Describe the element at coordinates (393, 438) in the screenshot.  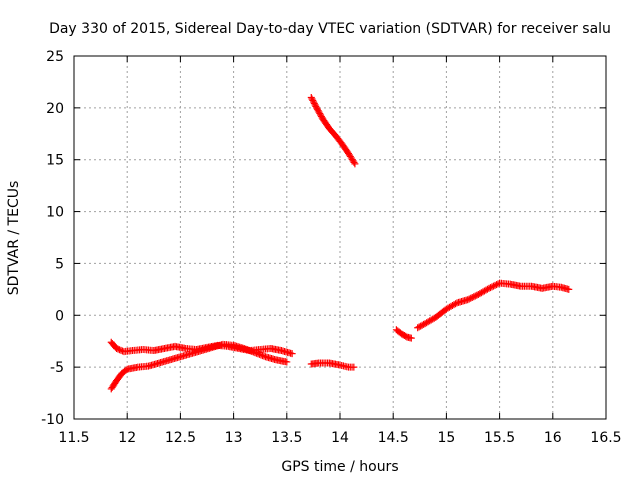
I see `x-tick-label: 14.5` at that location.